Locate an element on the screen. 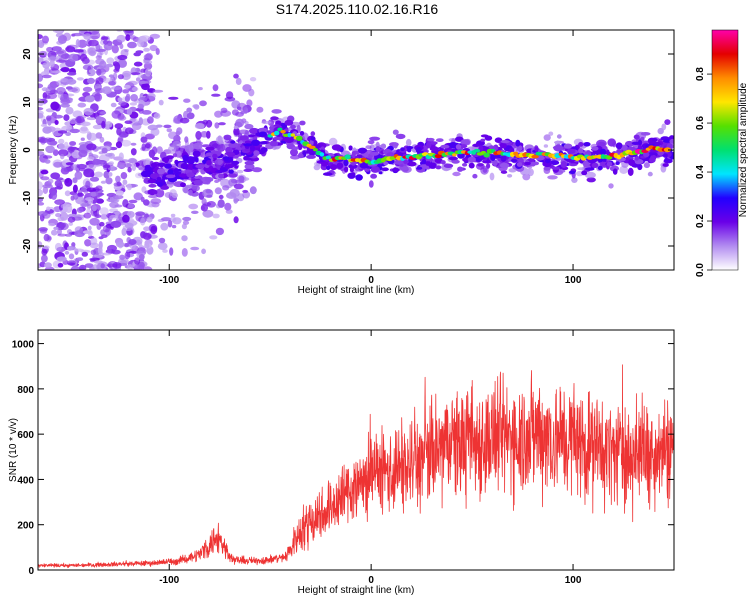  snr-y-axis-label: SNR (10 * v/v) is located at coordinates (13, 450).